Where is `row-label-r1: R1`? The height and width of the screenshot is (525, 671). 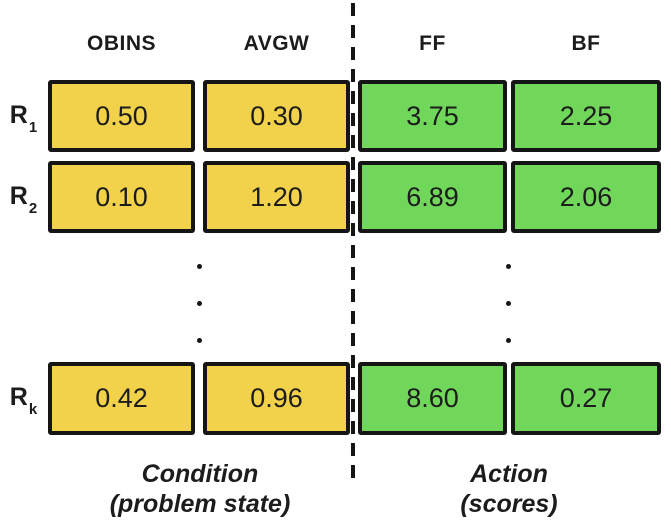
row-label-r1: R1 is located at coordinates (23, 118).